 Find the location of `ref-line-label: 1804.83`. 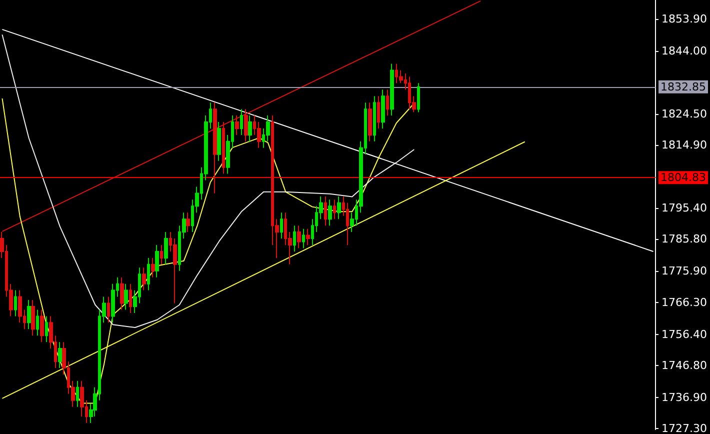

ref-line-label: 1804.83 is located at coordinates (683, 177).